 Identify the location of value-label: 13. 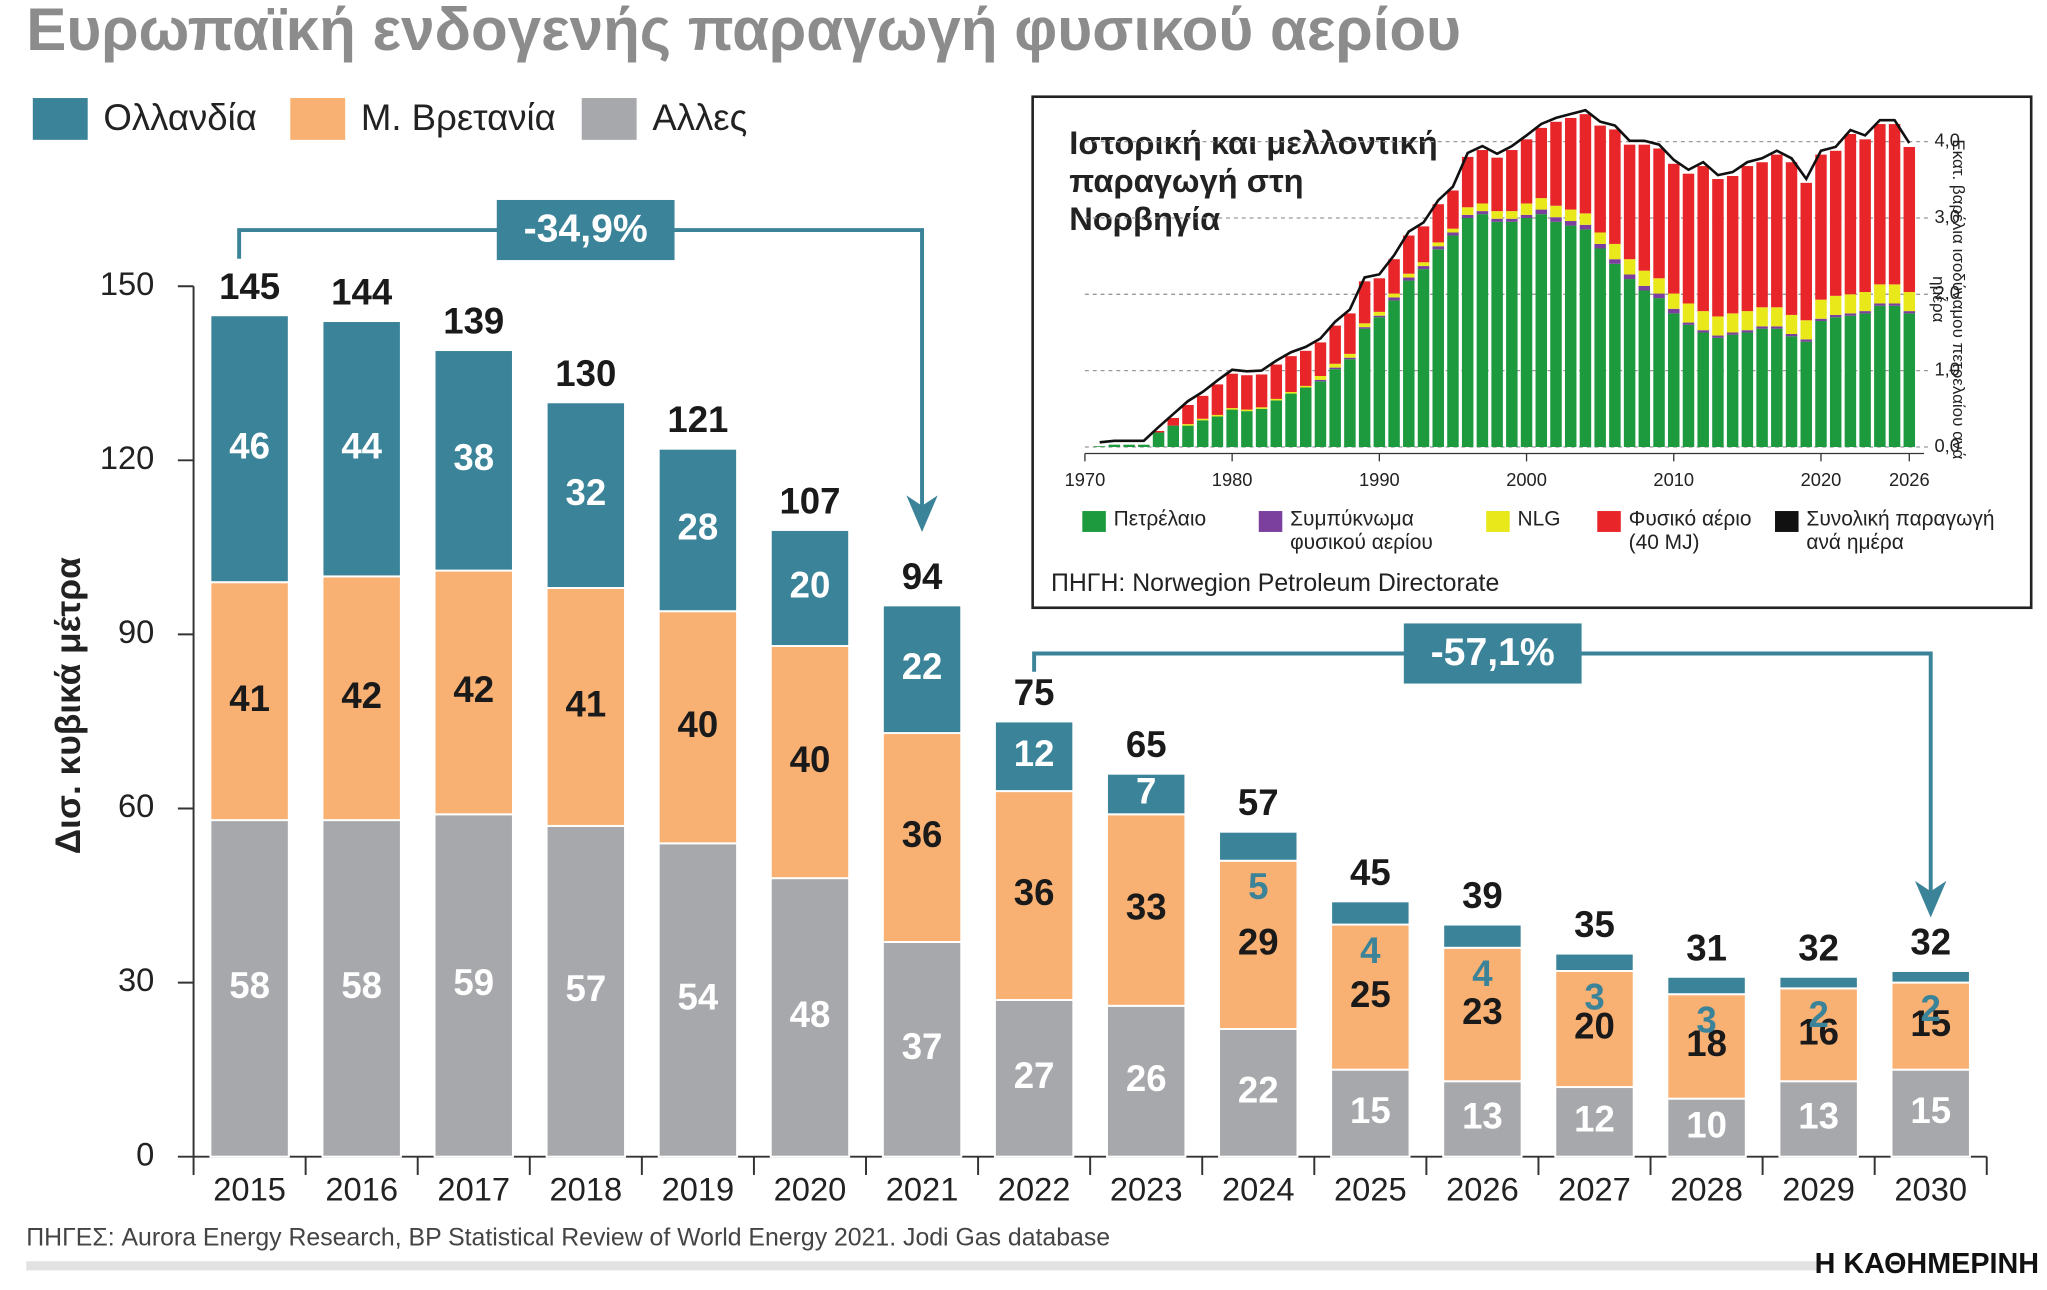
(1818, 1116).